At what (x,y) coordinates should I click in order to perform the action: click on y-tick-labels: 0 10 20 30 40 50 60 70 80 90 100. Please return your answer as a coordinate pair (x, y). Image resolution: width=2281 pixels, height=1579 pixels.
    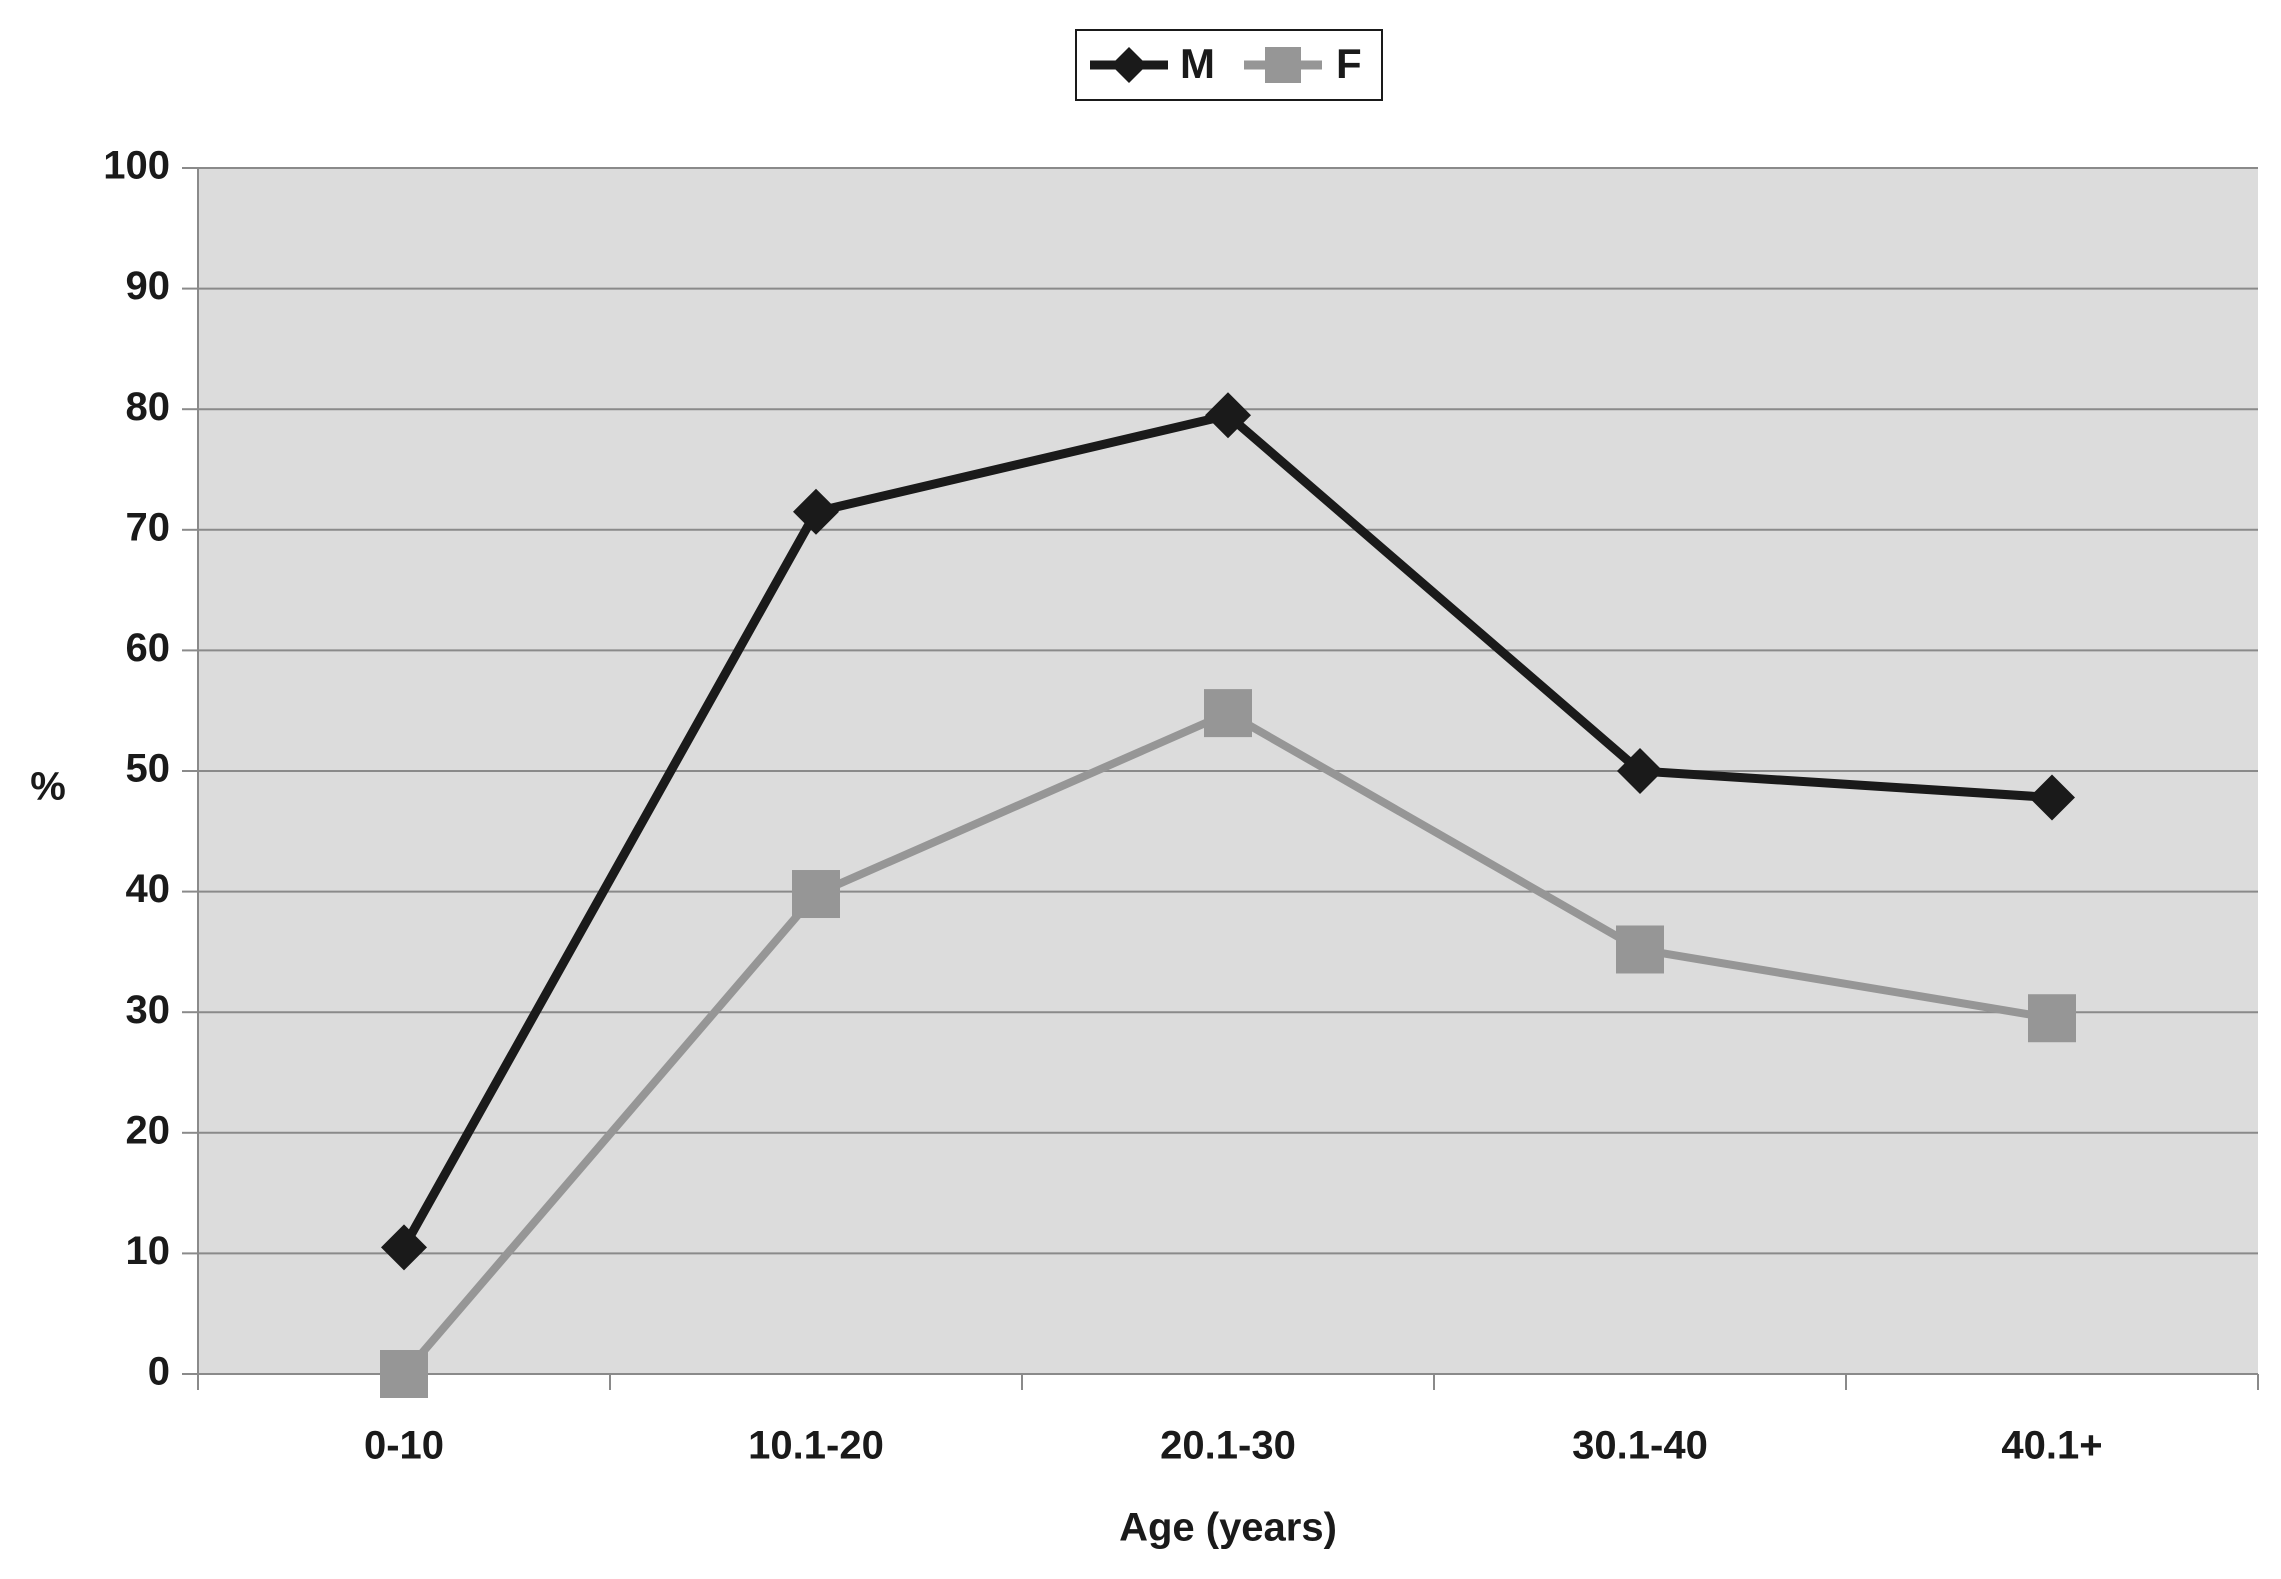
    Looking at the image, I should click on (136, 769).